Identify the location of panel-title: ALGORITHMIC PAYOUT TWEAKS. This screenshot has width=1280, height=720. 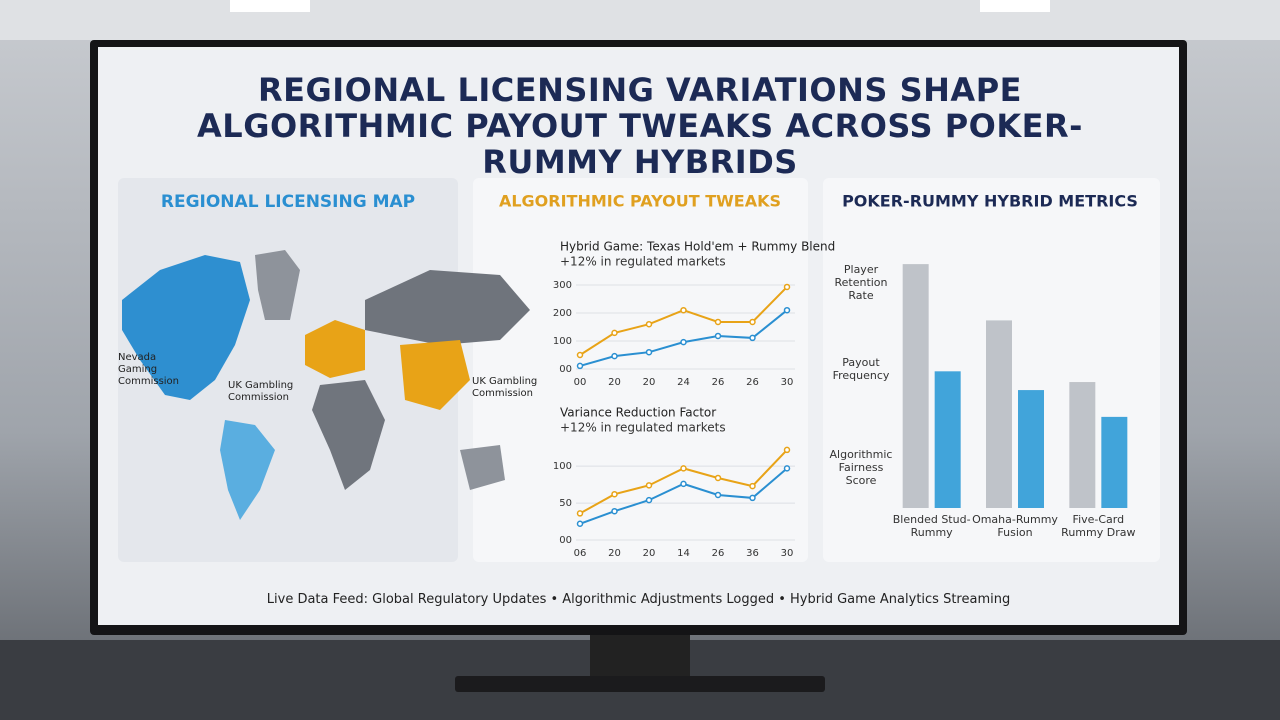
(640, 201).